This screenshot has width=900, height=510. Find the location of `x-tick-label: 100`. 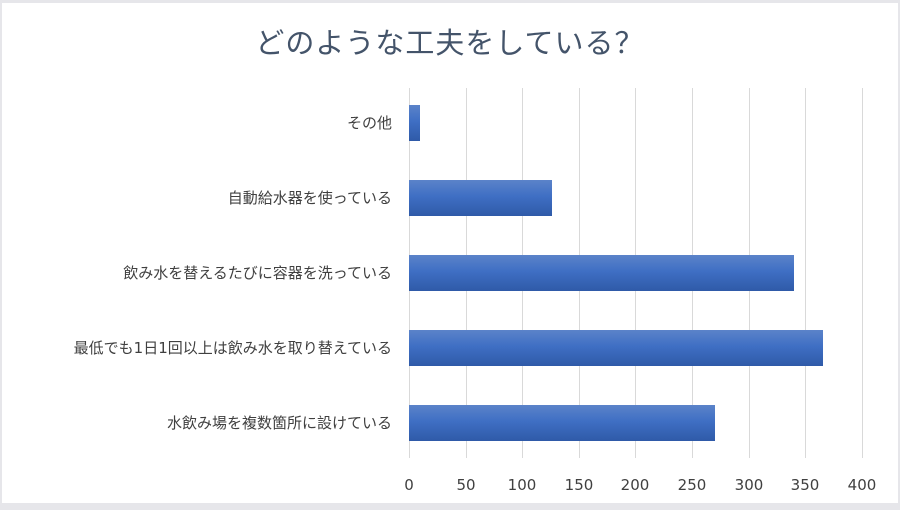

x-tick-label: 100 is located at coordinates (522, 485).